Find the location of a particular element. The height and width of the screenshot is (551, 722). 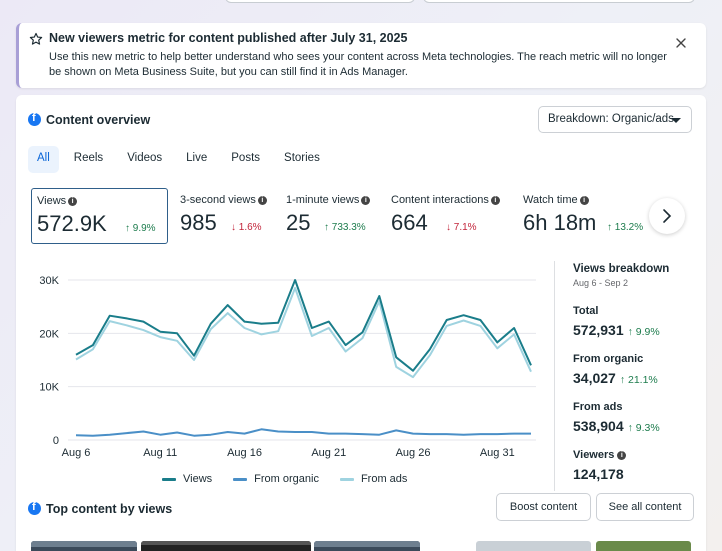

chart-legend: Views From organic From ads is located at coordinates (295, 479).